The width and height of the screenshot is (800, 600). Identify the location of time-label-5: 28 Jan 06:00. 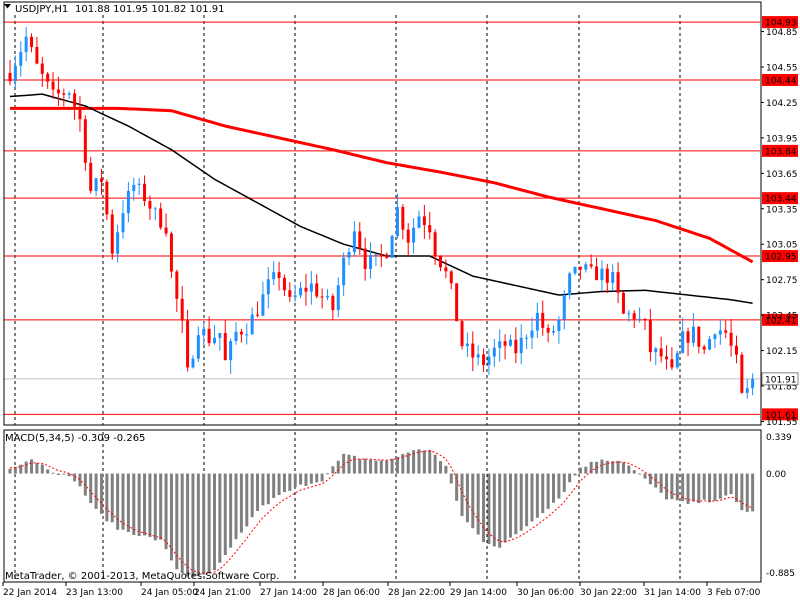
(351, 593).